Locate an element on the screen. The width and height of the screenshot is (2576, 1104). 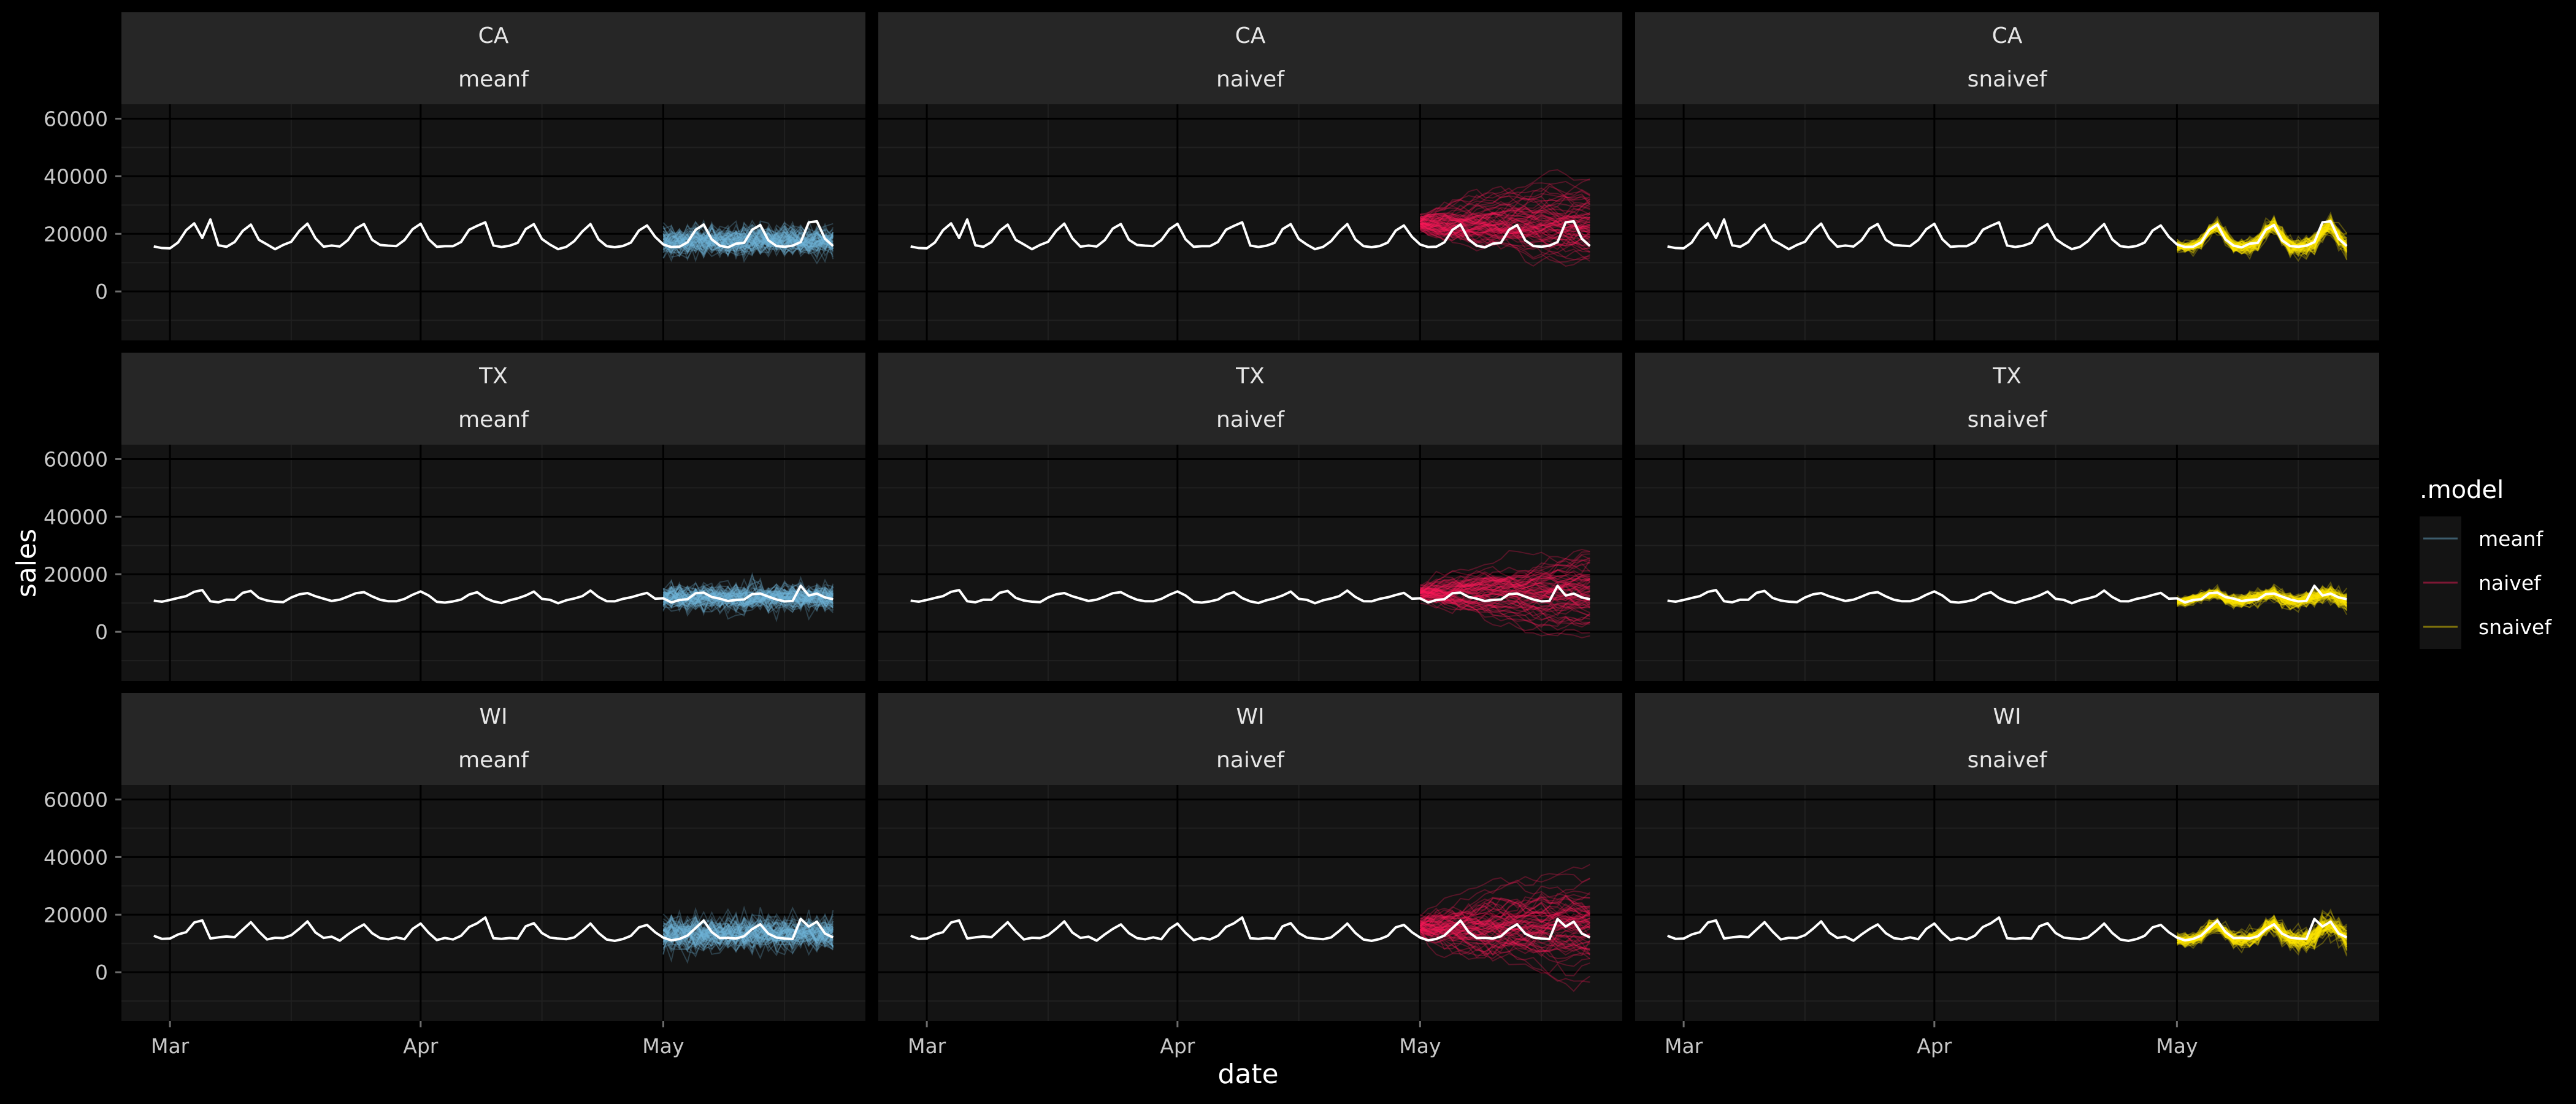
forecast-paths-naivef is located at coordinates (1505, 593).